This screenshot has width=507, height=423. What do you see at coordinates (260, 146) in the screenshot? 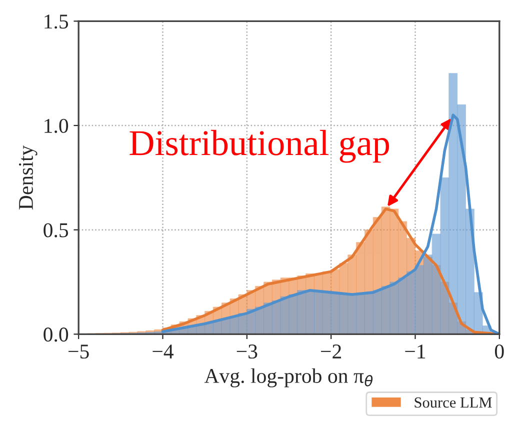
I see `annotation: Distributional gap` at bounding box center [260, 146].